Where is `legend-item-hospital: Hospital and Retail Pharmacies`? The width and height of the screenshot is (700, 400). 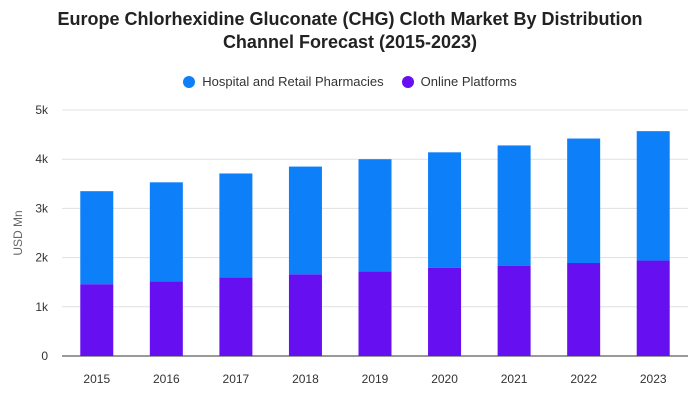 legend-item-hospital: Hospital and Retail Pharmacies is located at coordinates (283, 81).